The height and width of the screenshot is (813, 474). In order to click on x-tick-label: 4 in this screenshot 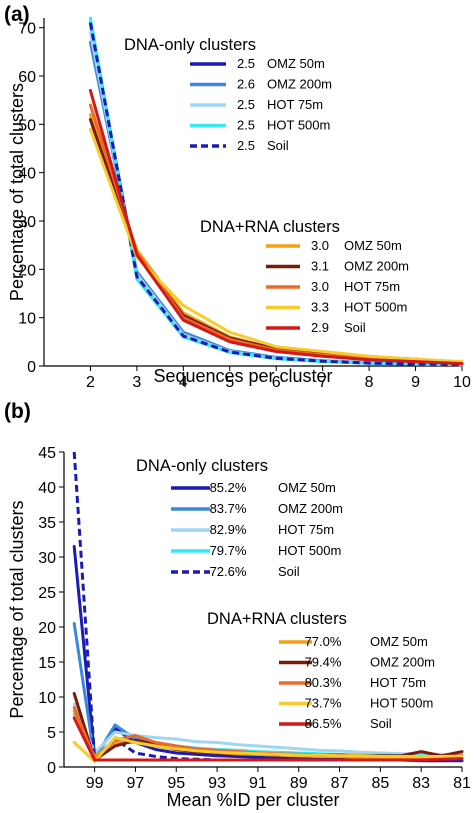, I will do `click(183, 382)`.